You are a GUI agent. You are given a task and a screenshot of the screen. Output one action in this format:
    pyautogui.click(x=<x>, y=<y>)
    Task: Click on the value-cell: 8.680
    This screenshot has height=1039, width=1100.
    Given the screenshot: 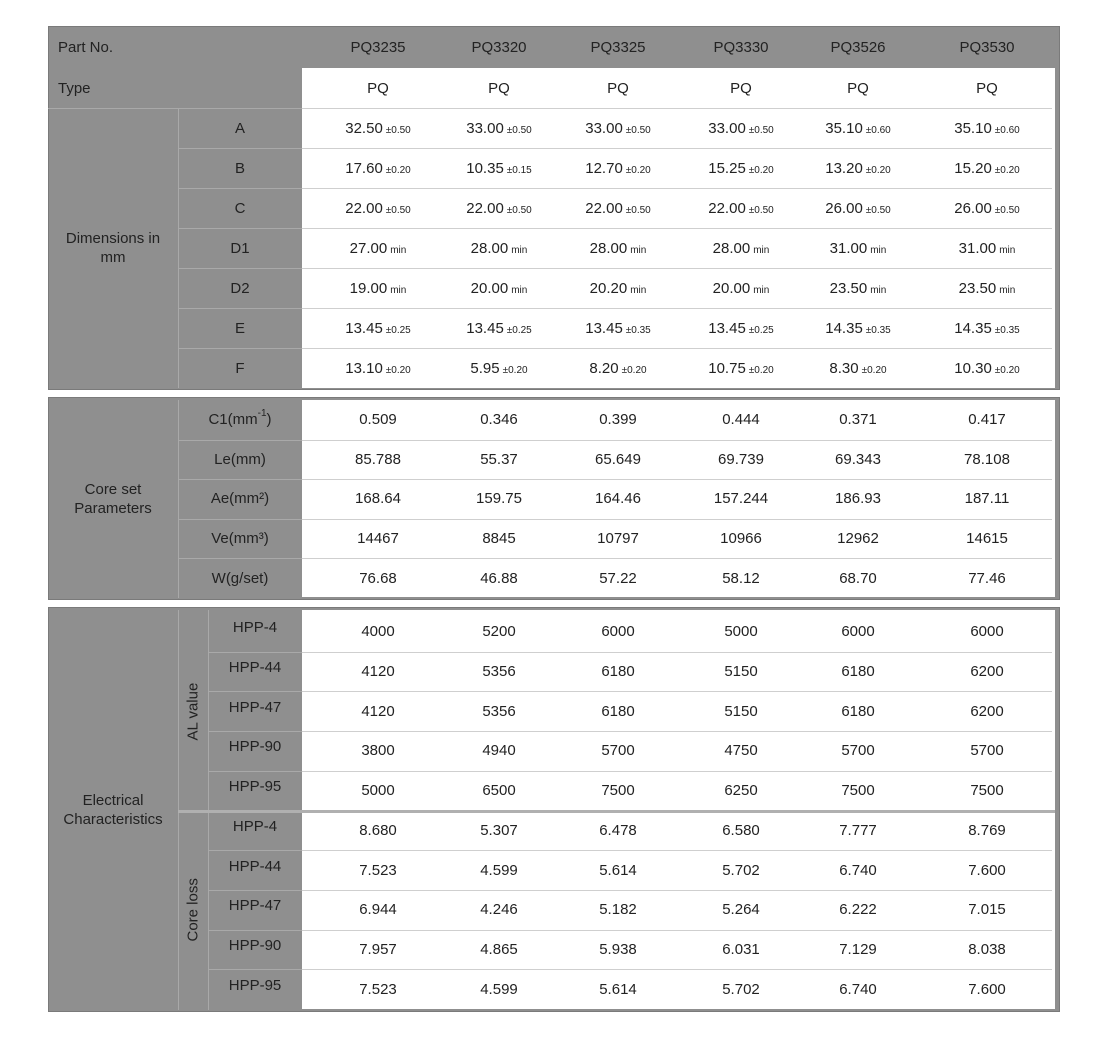 What is the action you would take?
    pyautogui.click(x=378, y=830)
    